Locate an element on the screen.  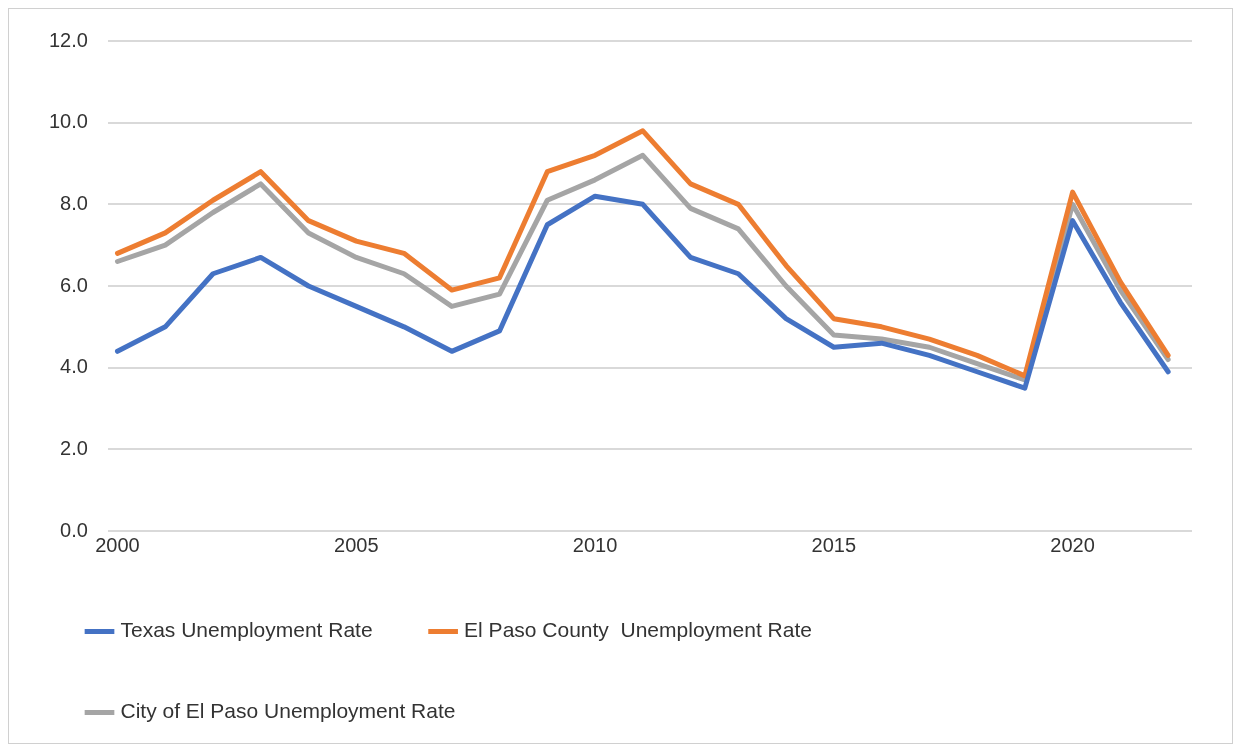
legend-label: City of El Paso Unemployment Rate is located at coordinates (288, 711).